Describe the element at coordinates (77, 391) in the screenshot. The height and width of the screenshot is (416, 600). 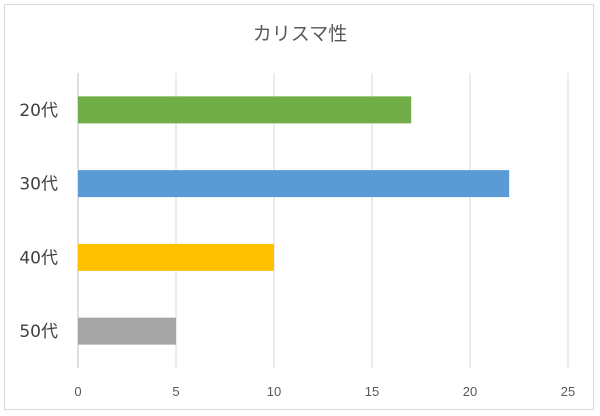
I see `x-tick-label: 0` at that location.